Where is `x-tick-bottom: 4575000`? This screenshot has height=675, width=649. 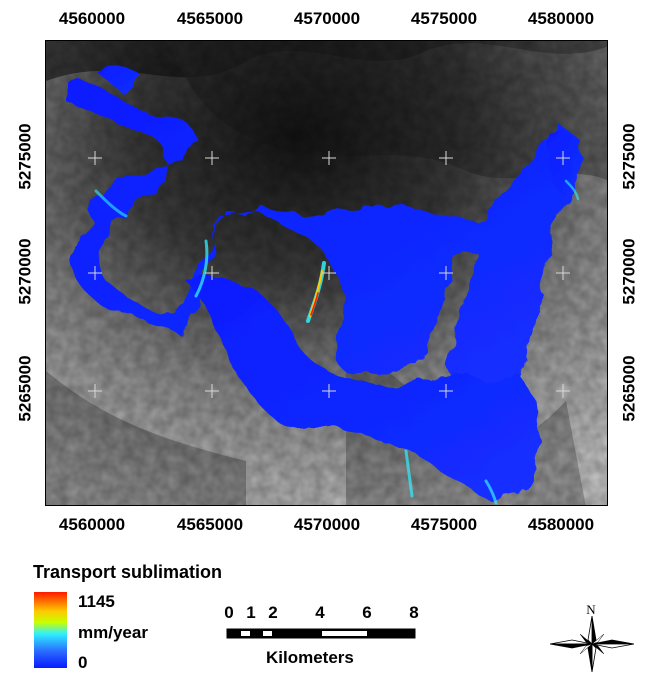
x-tick-bottom: 4575000 is located at coordinates (444, 524).